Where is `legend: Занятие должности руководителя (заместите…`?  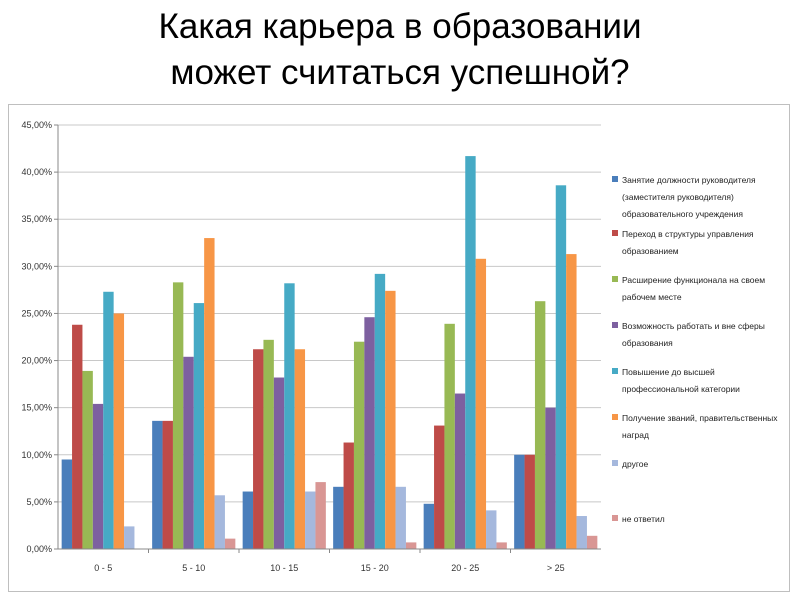 legend: Занятие должности руководителя (заместите… is located at coordinates (695, 349).